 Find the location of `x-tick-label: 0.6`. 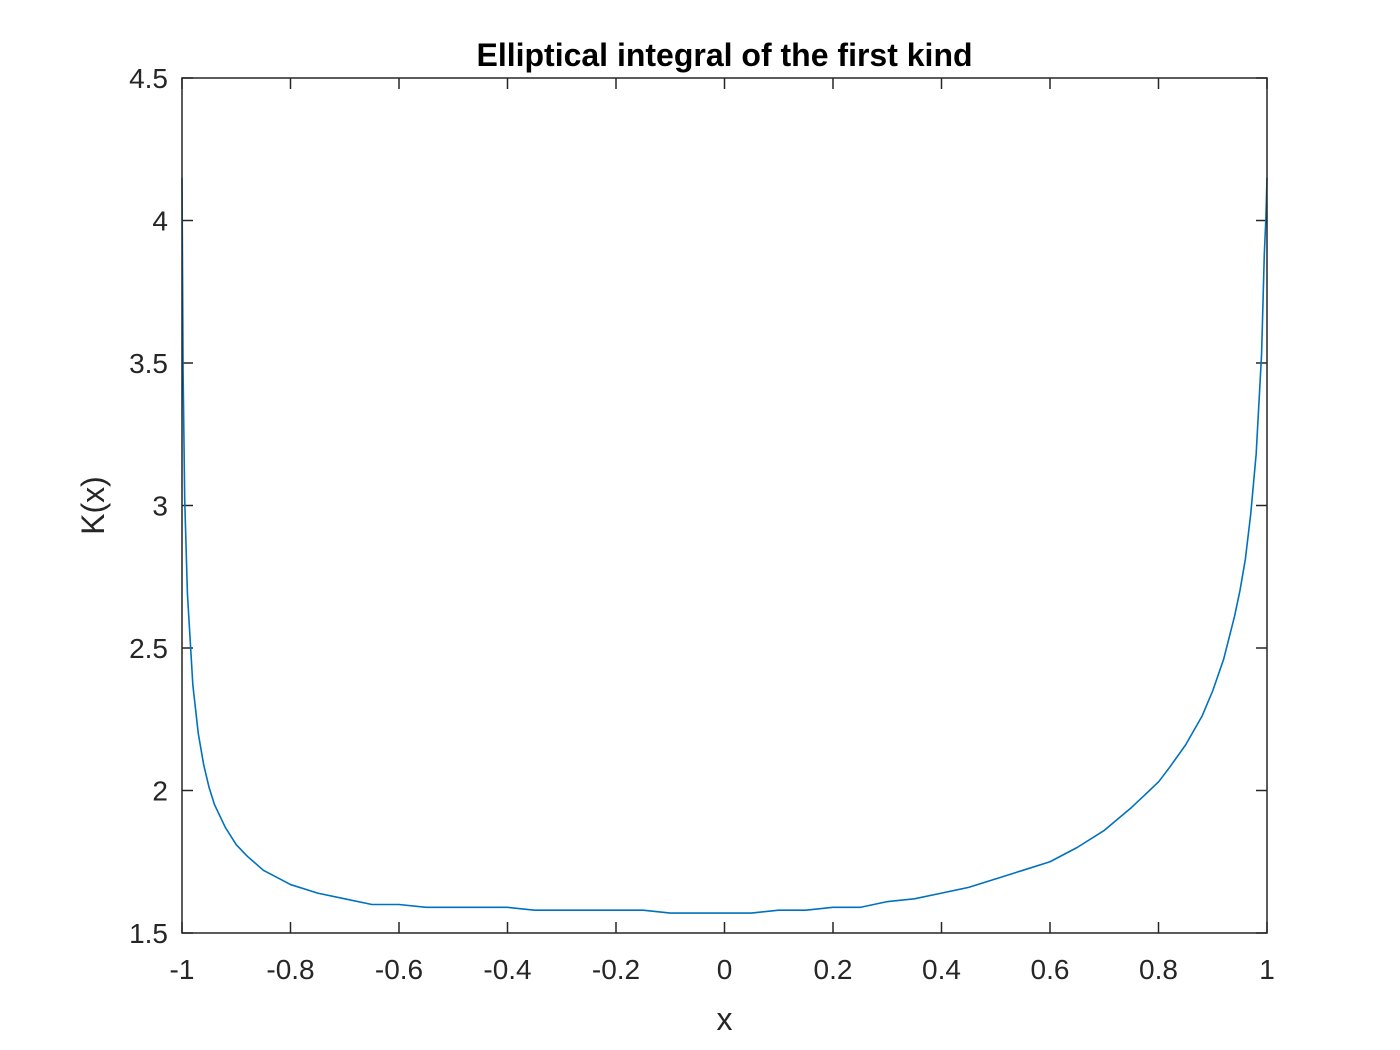

x-tick-label: 0.6 is located at coordinates (1050, 969).